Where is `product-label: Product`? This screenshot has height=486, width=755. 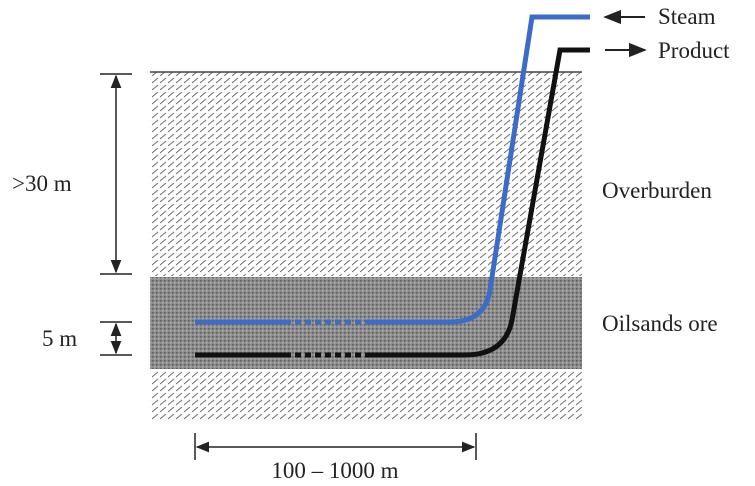 product-label: Product is located at coordinates (694, 50).